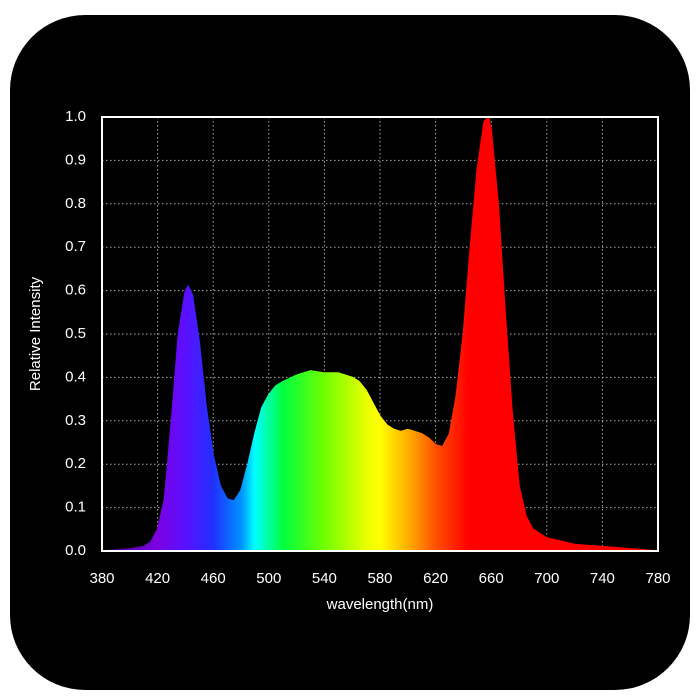 The width and height of the screenshot is (700, 700). I want to click on y-tick-label: 0.5, so click(75, 333).